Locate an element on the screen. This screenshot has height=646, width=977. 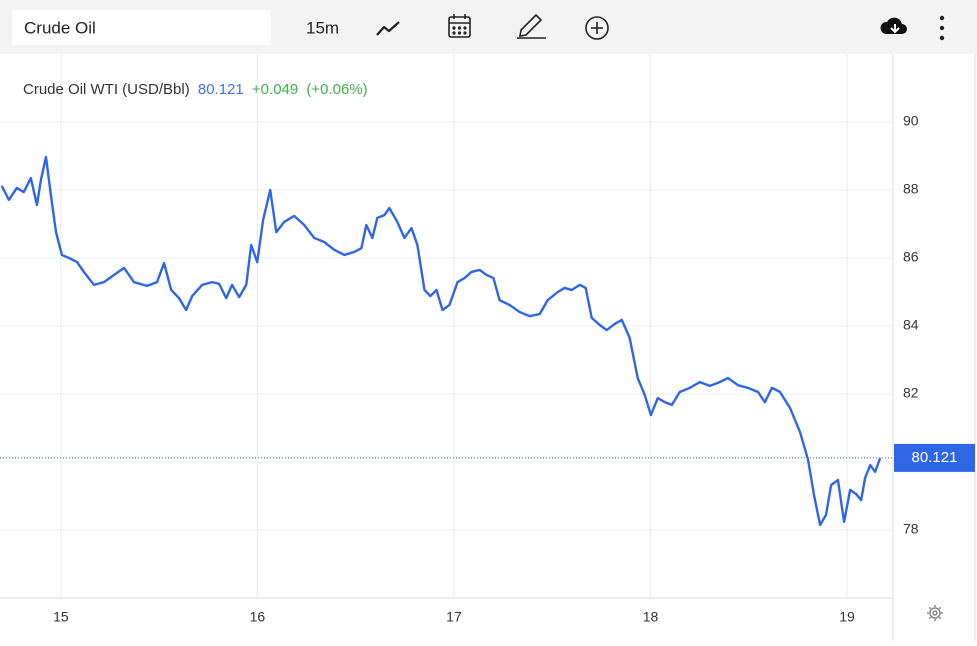
interval-button: 15m is located at coordinates (322, 27).